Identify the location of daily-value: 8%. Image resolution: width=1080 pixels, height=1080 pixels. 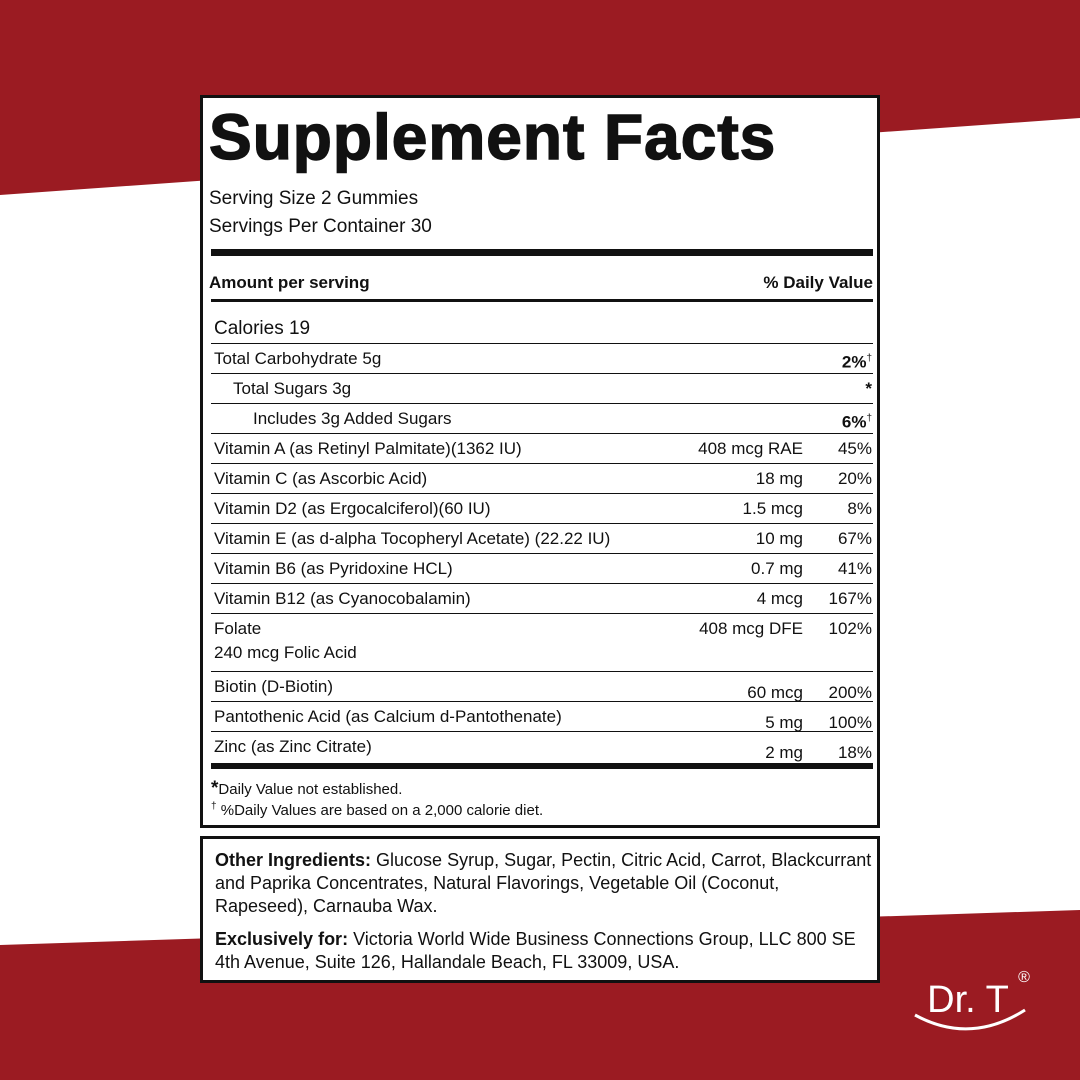
(859, 509).